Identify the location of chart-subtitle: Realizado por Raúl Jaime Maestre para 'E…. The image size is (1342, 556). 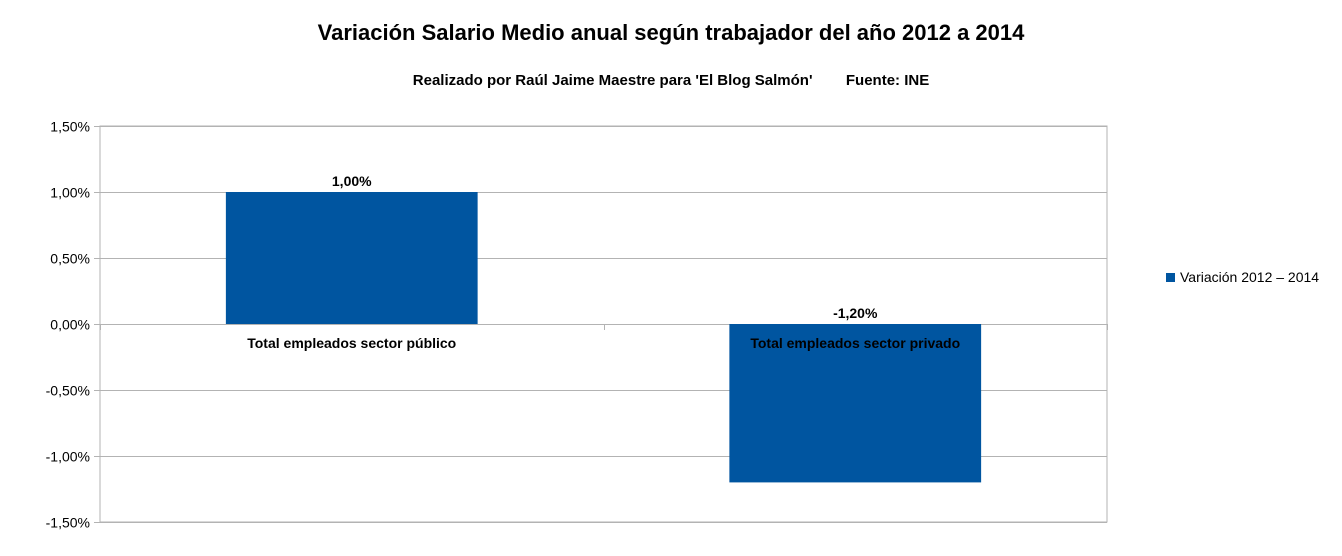
(671, 80).